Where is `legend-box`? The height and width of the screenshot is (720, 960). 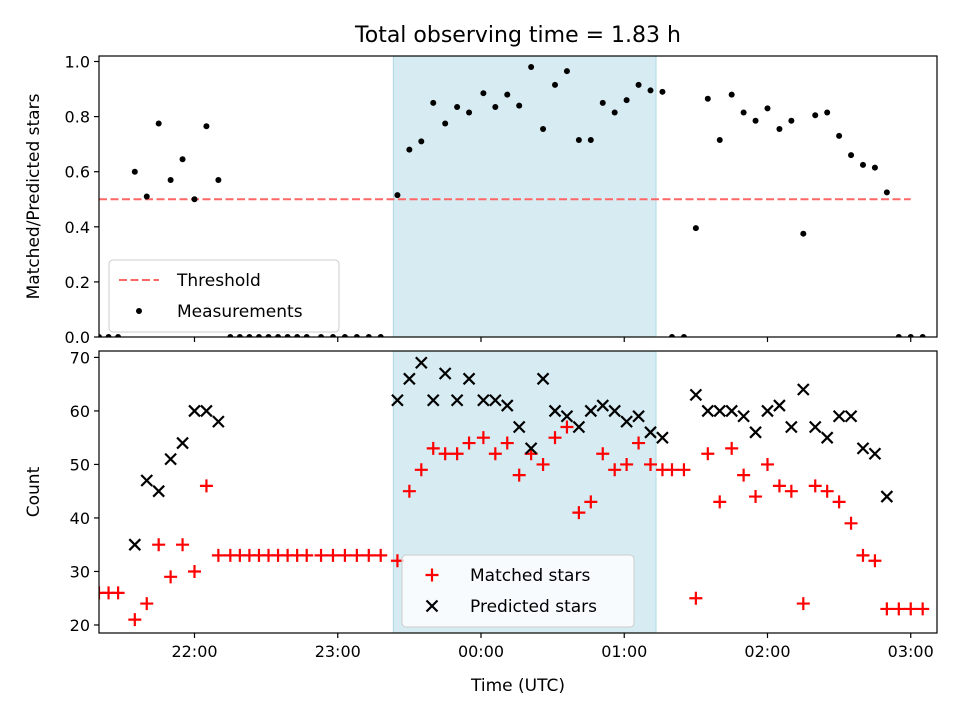
legend-box is located at coordinates (224, 296).